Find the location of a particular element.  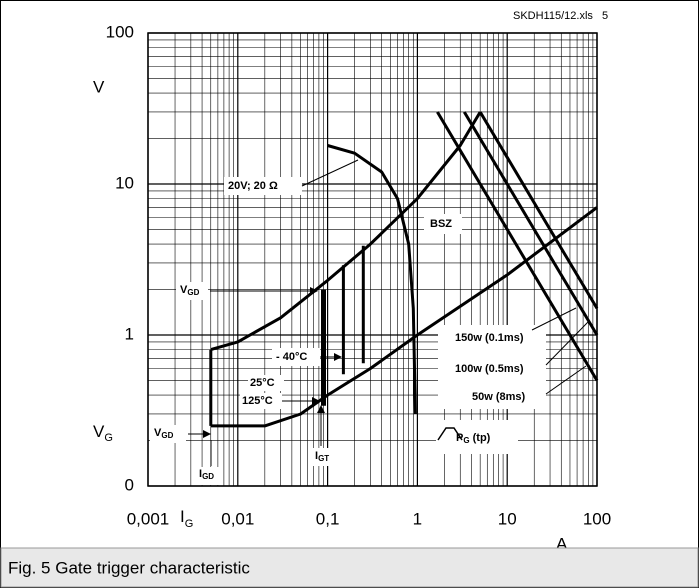

caption: Fig. 5 Gate trigger characteristic is located at coordinates (129, 567).